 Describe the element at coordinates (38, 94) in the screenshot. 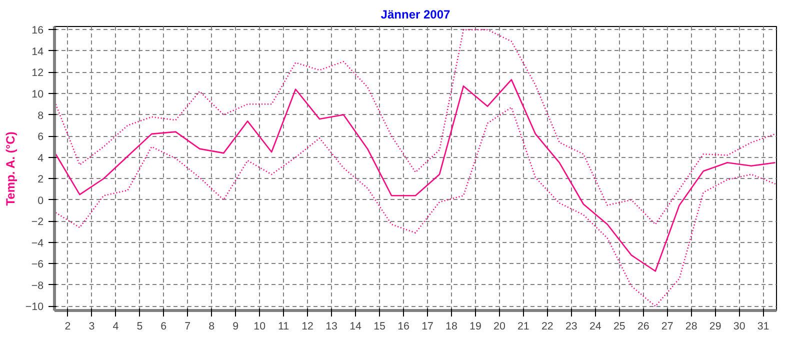

I see `y-tick-label: 10` at that location.